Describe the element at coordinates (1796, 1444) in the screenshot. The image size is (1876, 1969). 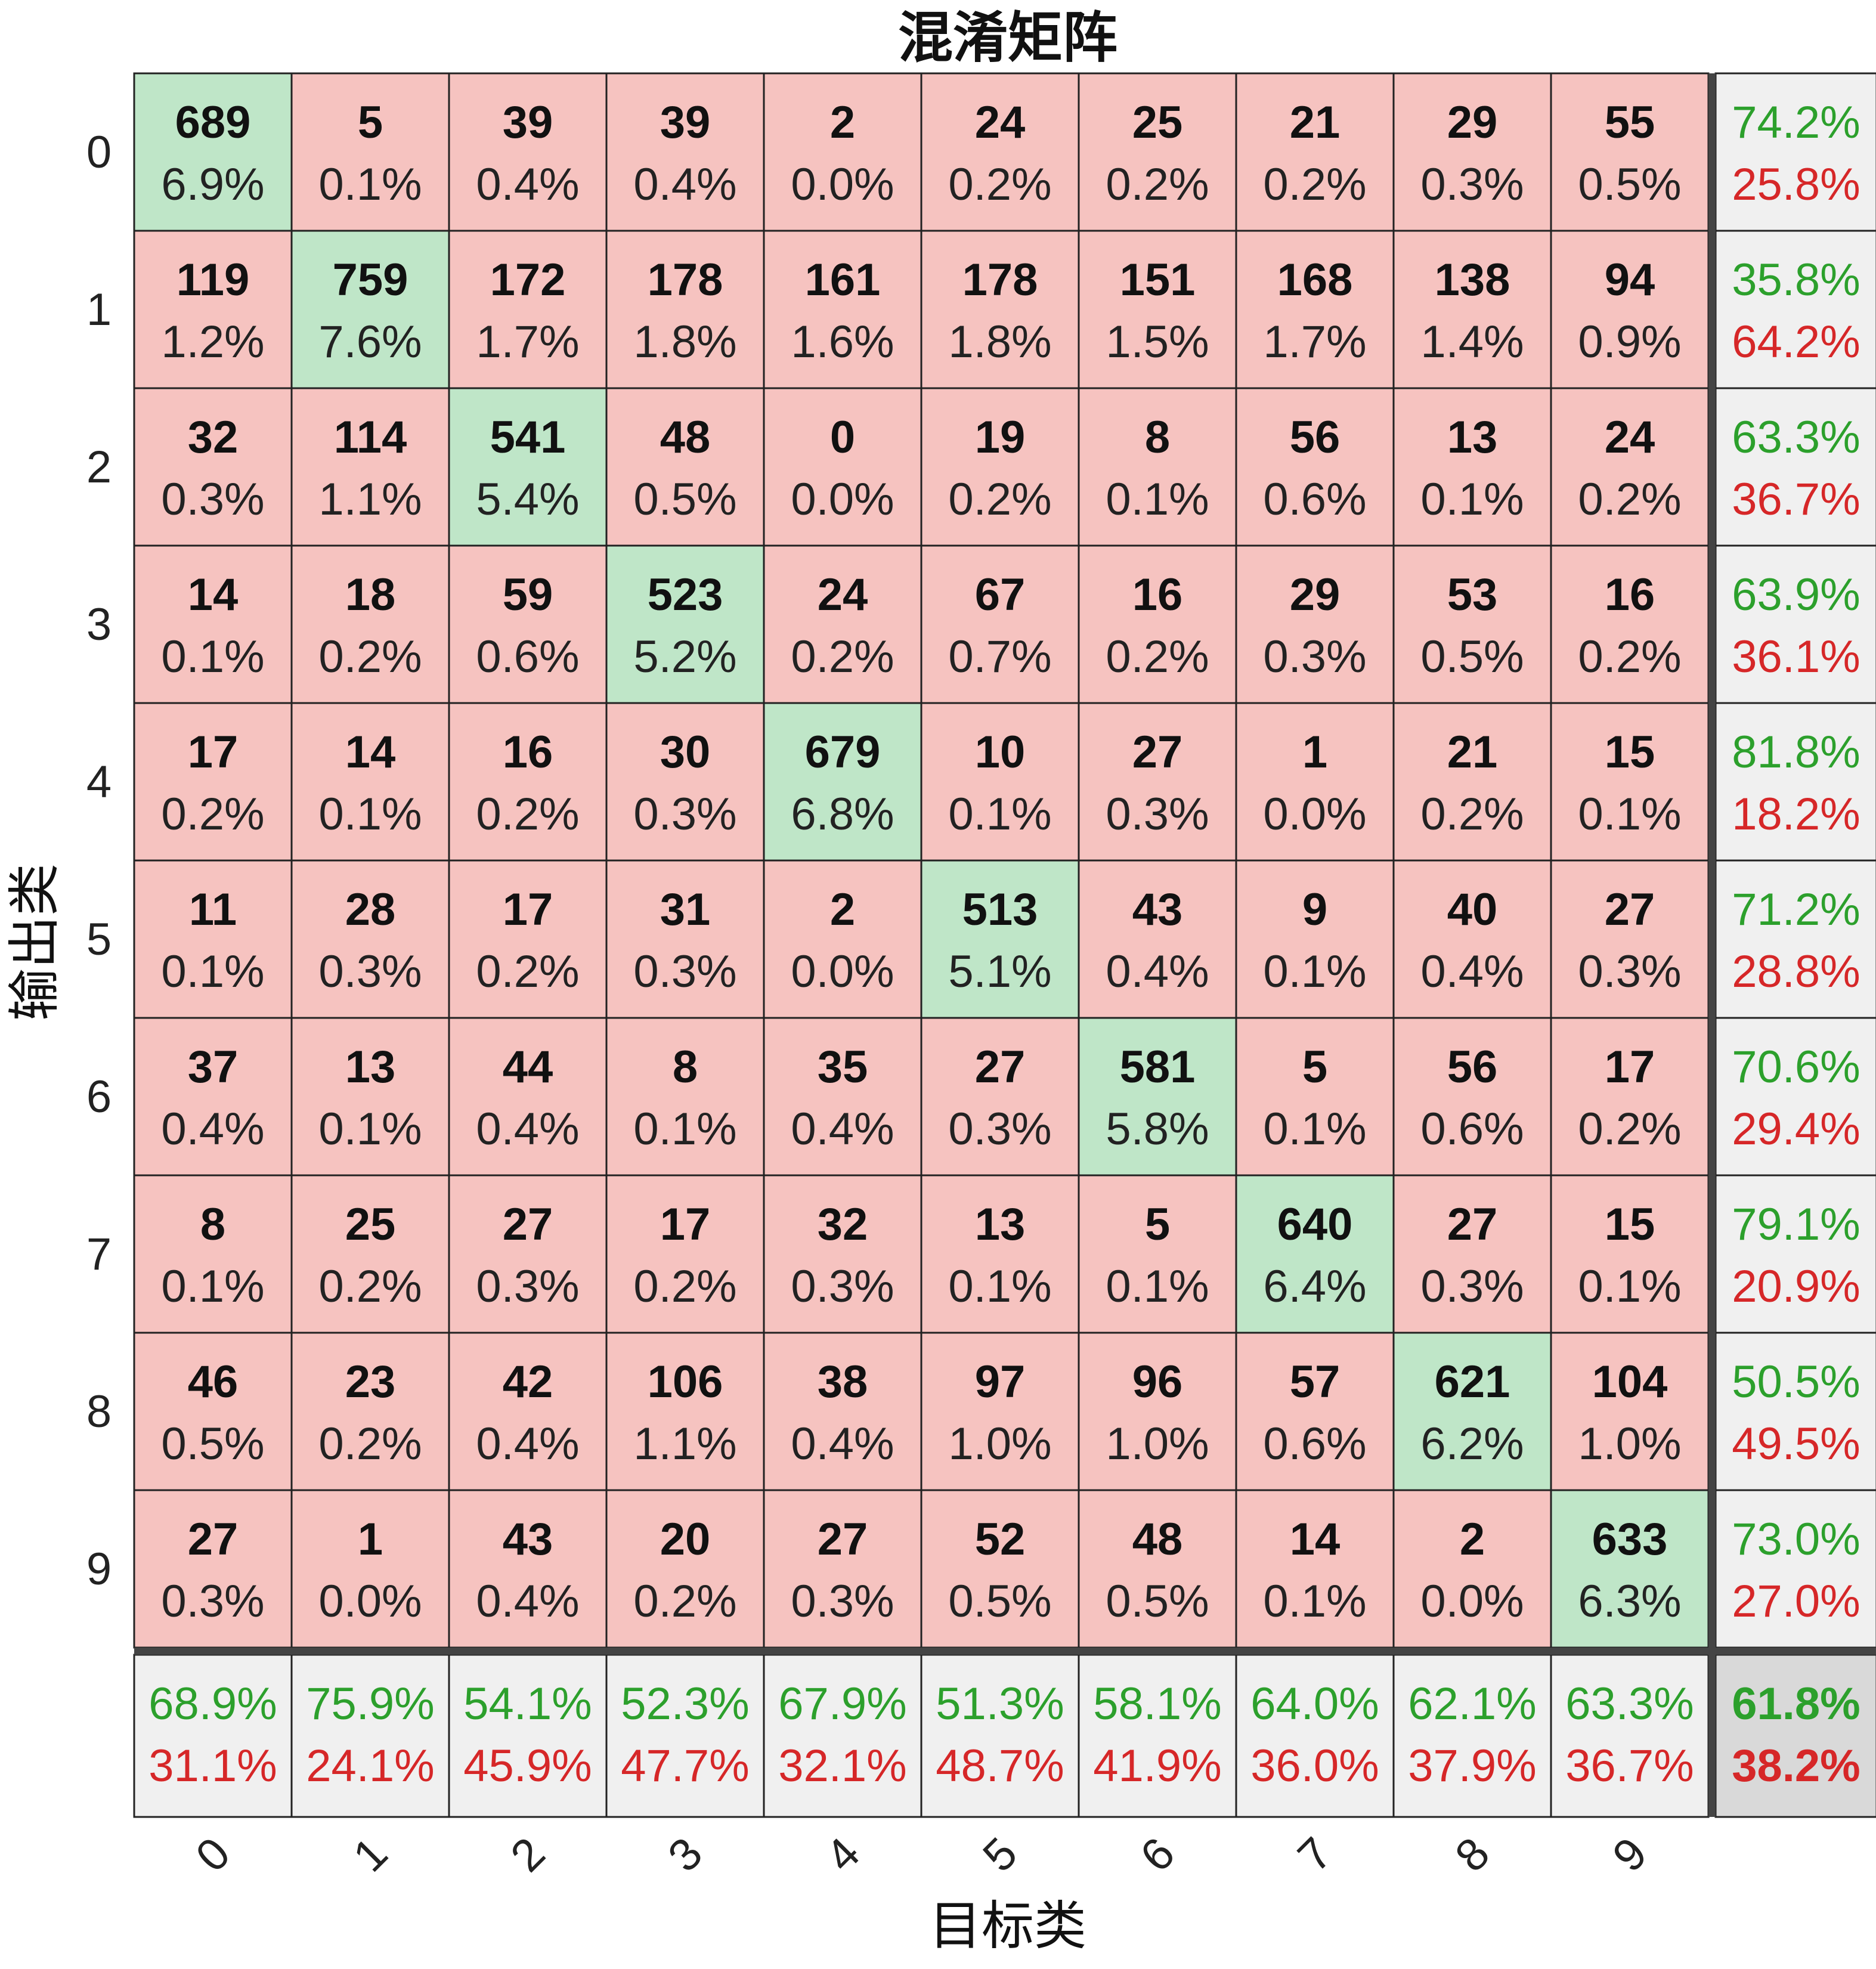
I see `row-error-rate: 49.5%` at that location.